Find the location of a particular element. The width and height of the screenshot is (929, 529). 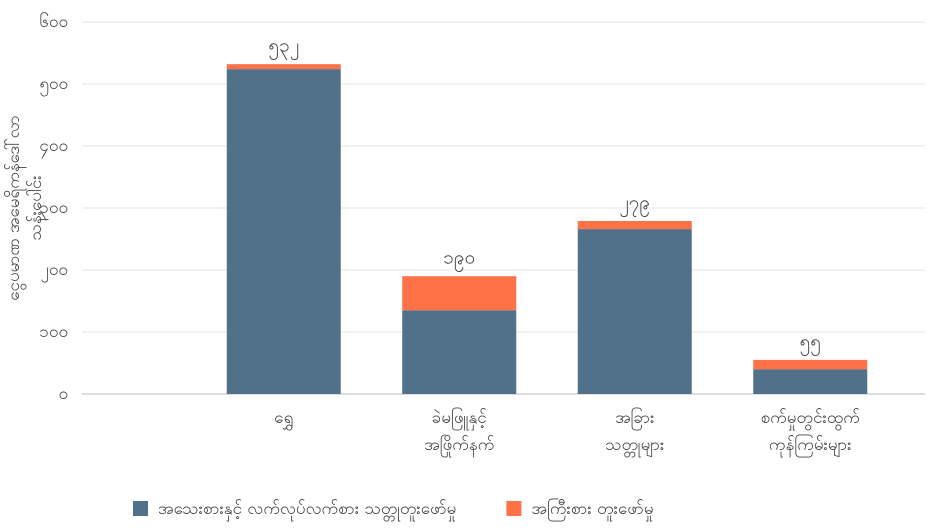

x-tick-label: သတ္တုများ is located at coordinates (634, 446).